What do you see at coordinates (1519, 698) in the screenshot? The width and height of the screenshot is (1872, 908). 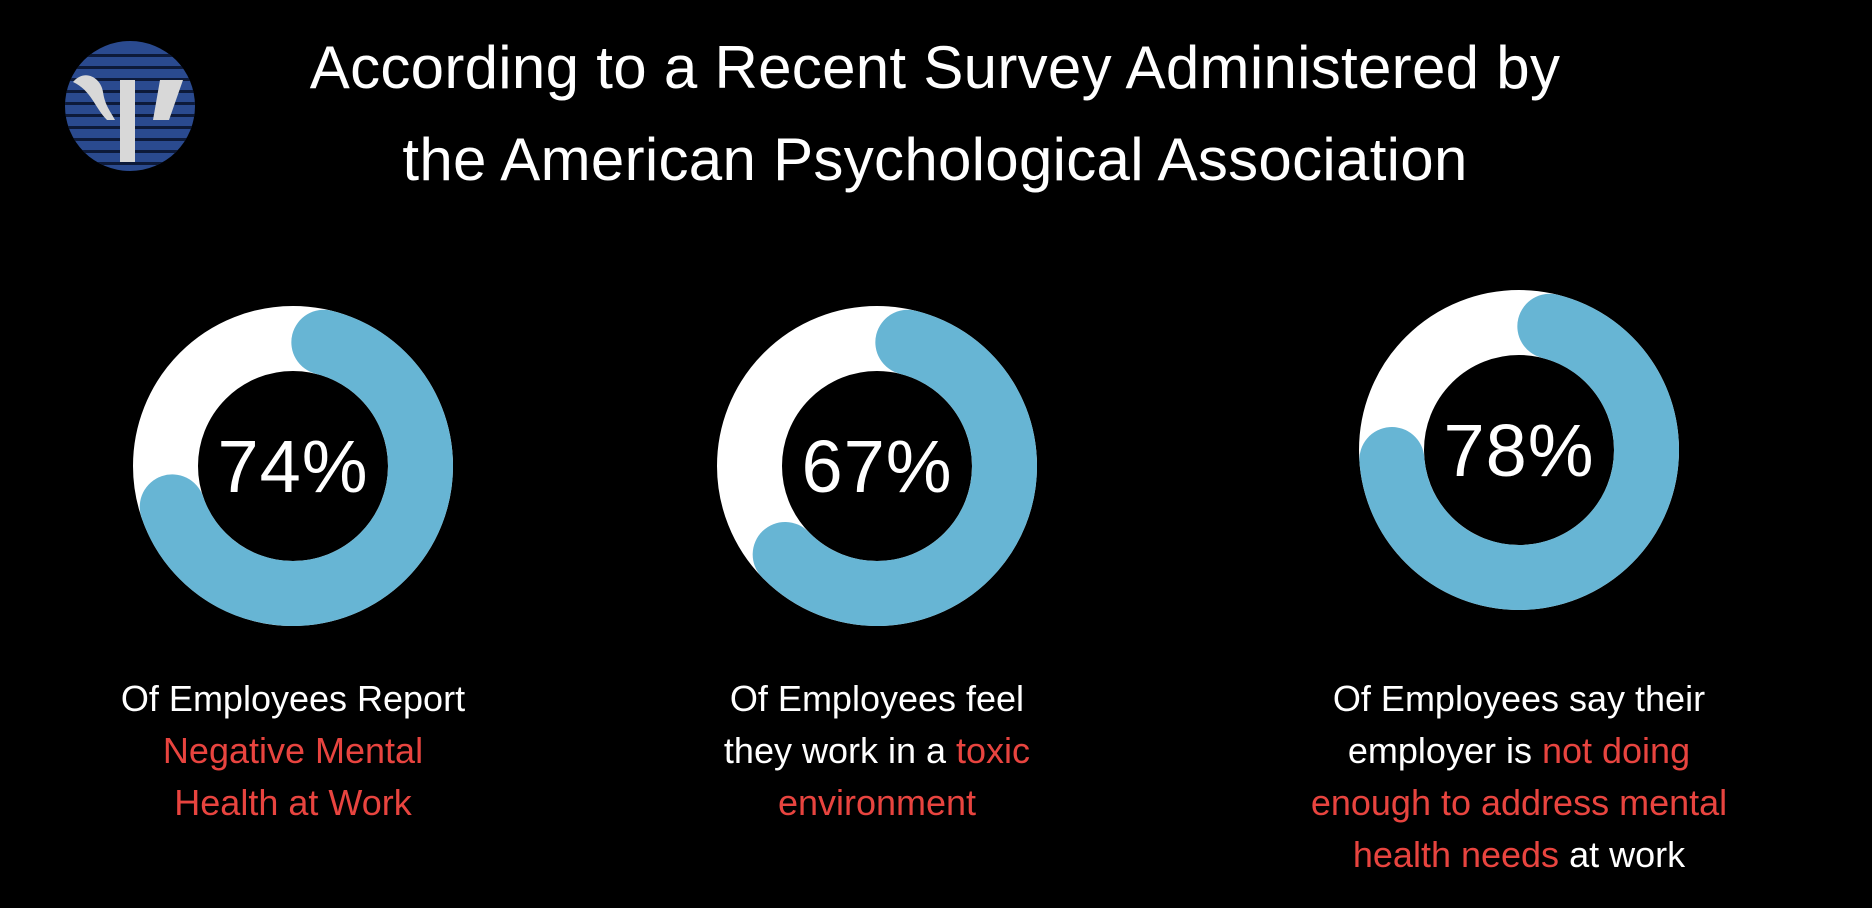 I see `caption-line: Of Employees say their` at bounding box center [1519, 698].